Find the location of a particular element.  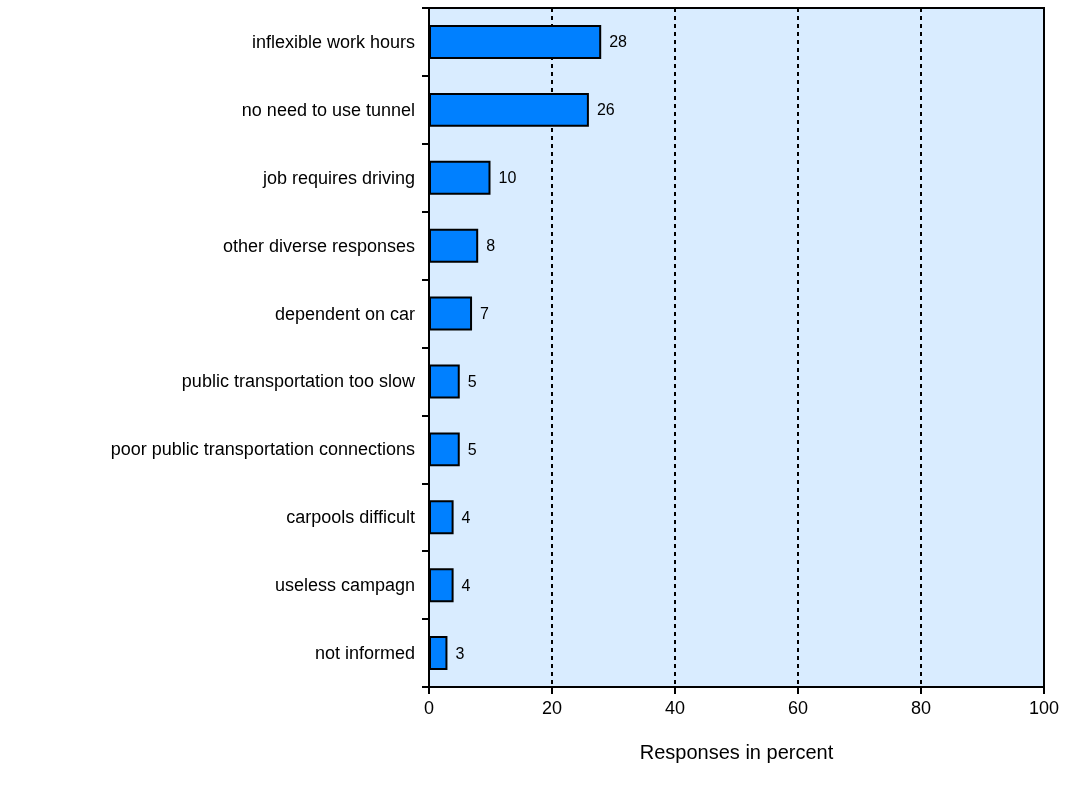

y-tick-label: job requires driving is located at coordinates (338, 177).